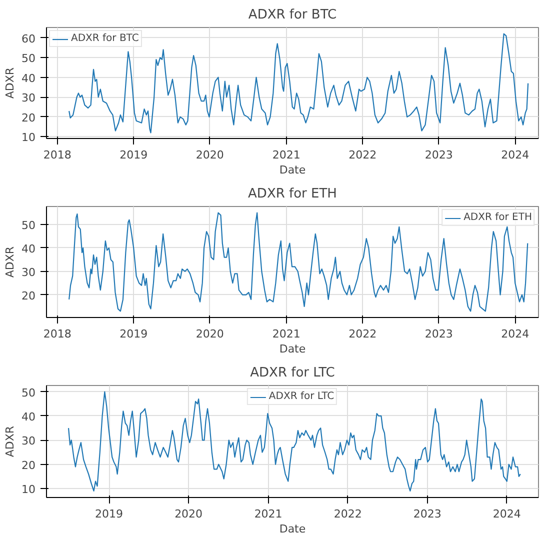 Image resolution: width=544 pixels, height=538 pixels. Describe the element at coordinates (498, 217) in the screenshot. I see `legend-label: ADXR for ETH` at that location.